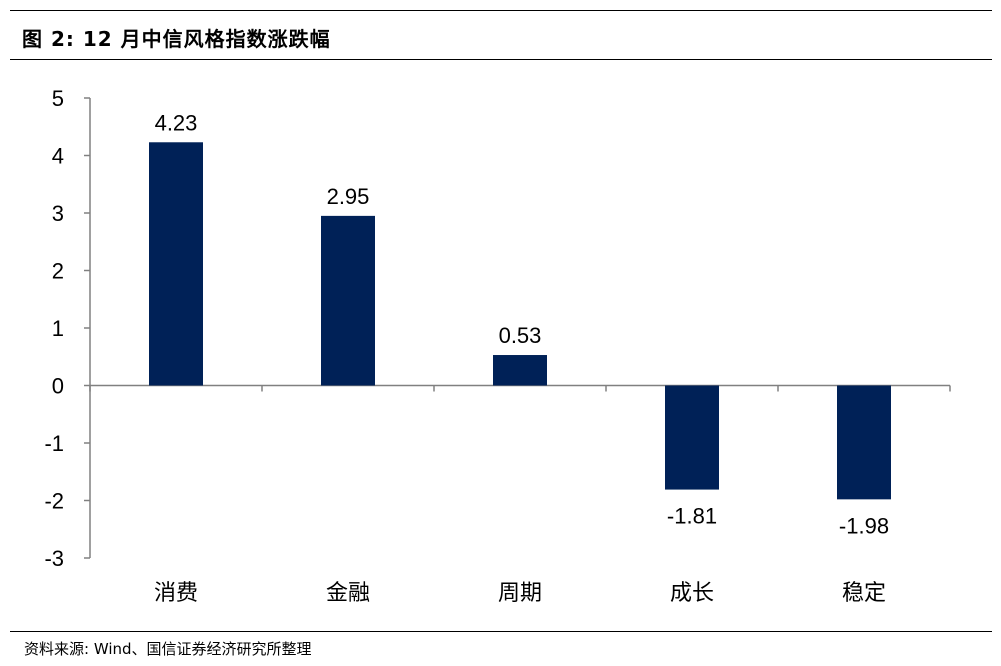  Describe the element at coordinates (54, 558) in the screenshot. I see `y-tick-label: -3` at that location.